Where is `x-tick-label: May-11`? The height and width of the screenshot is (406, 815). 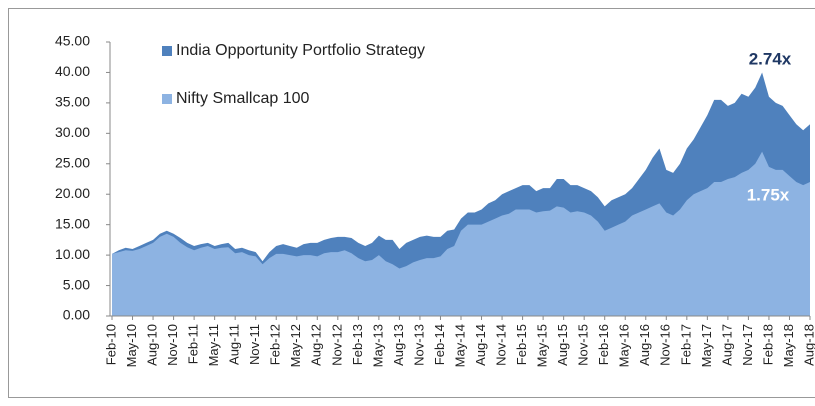
x-tick-label: May-11 is located at coordinates (213, 345).